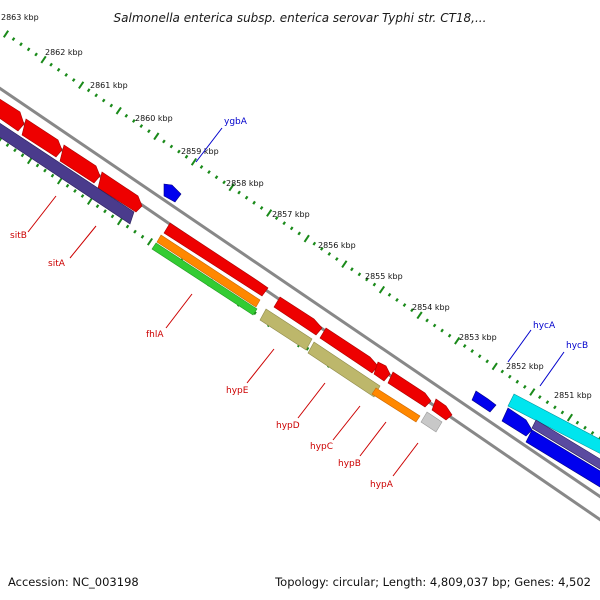  Describe the element at coordinates (18, 236) in the screenshot. I see `gene-label-sitB: sitB` at that location.